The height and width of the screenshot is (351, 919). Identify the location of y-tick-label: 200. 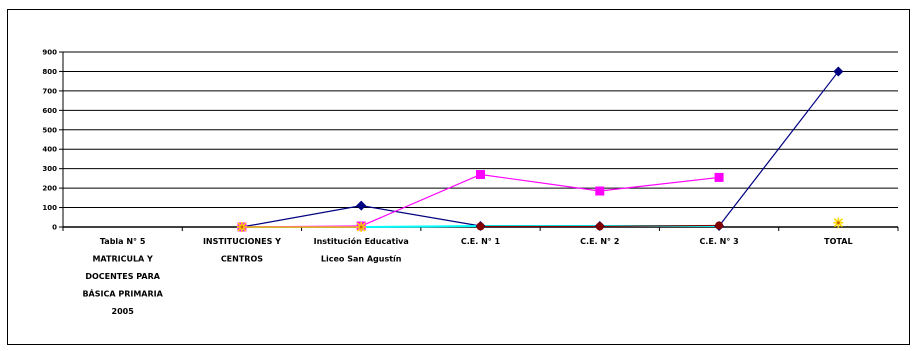
(49, 189).